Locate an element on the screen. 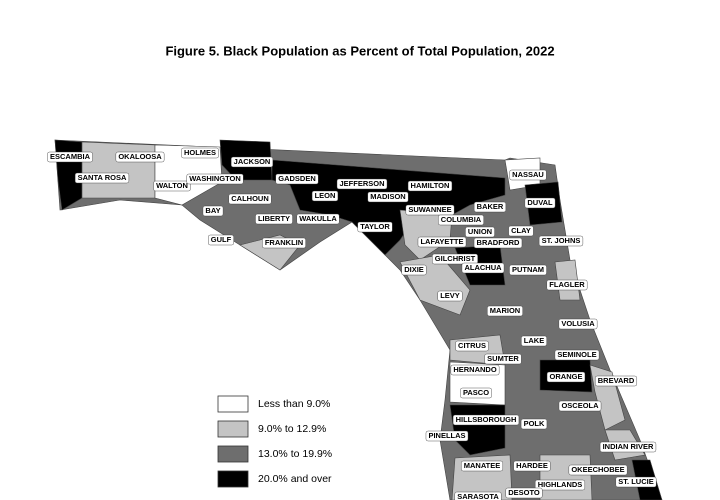 The height and width of the screenshot is (500, 720). county-label: BAY is located at coordinates (212, 210).